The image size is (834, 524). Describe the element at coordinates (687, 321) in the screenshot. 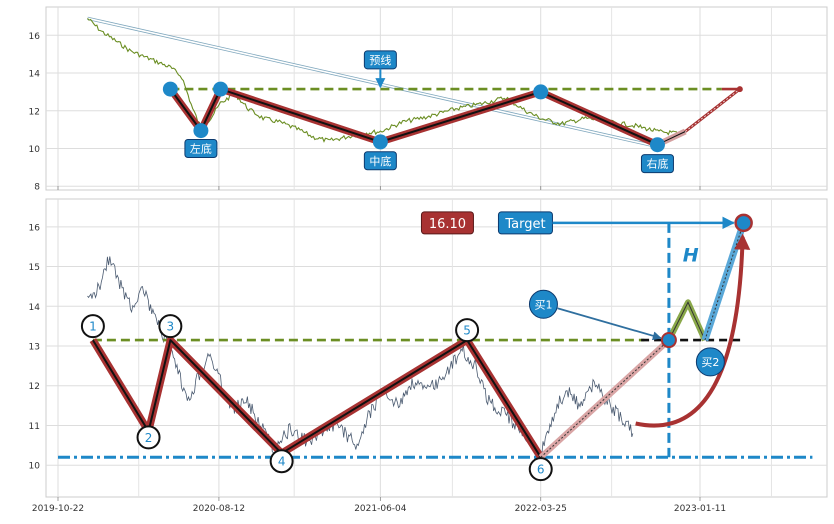

I see `retest-line-core` at that location.